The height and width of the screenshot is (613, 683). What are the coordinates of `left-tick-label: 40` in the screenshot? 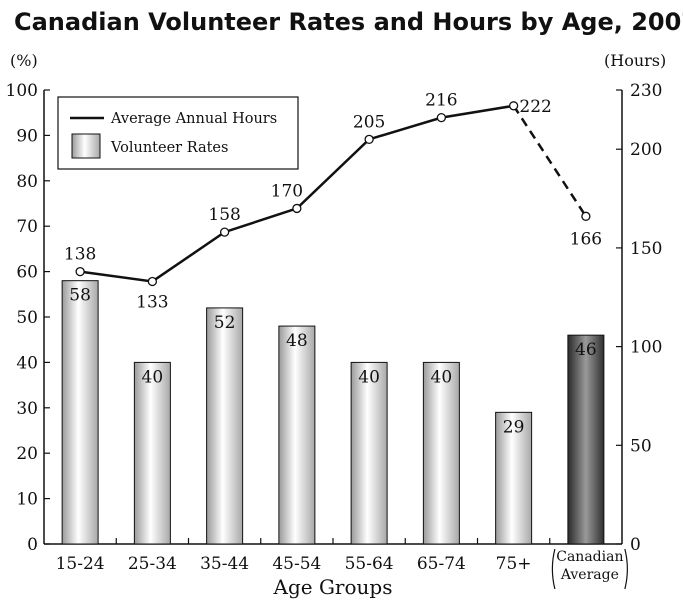 It's located at (27, 363).